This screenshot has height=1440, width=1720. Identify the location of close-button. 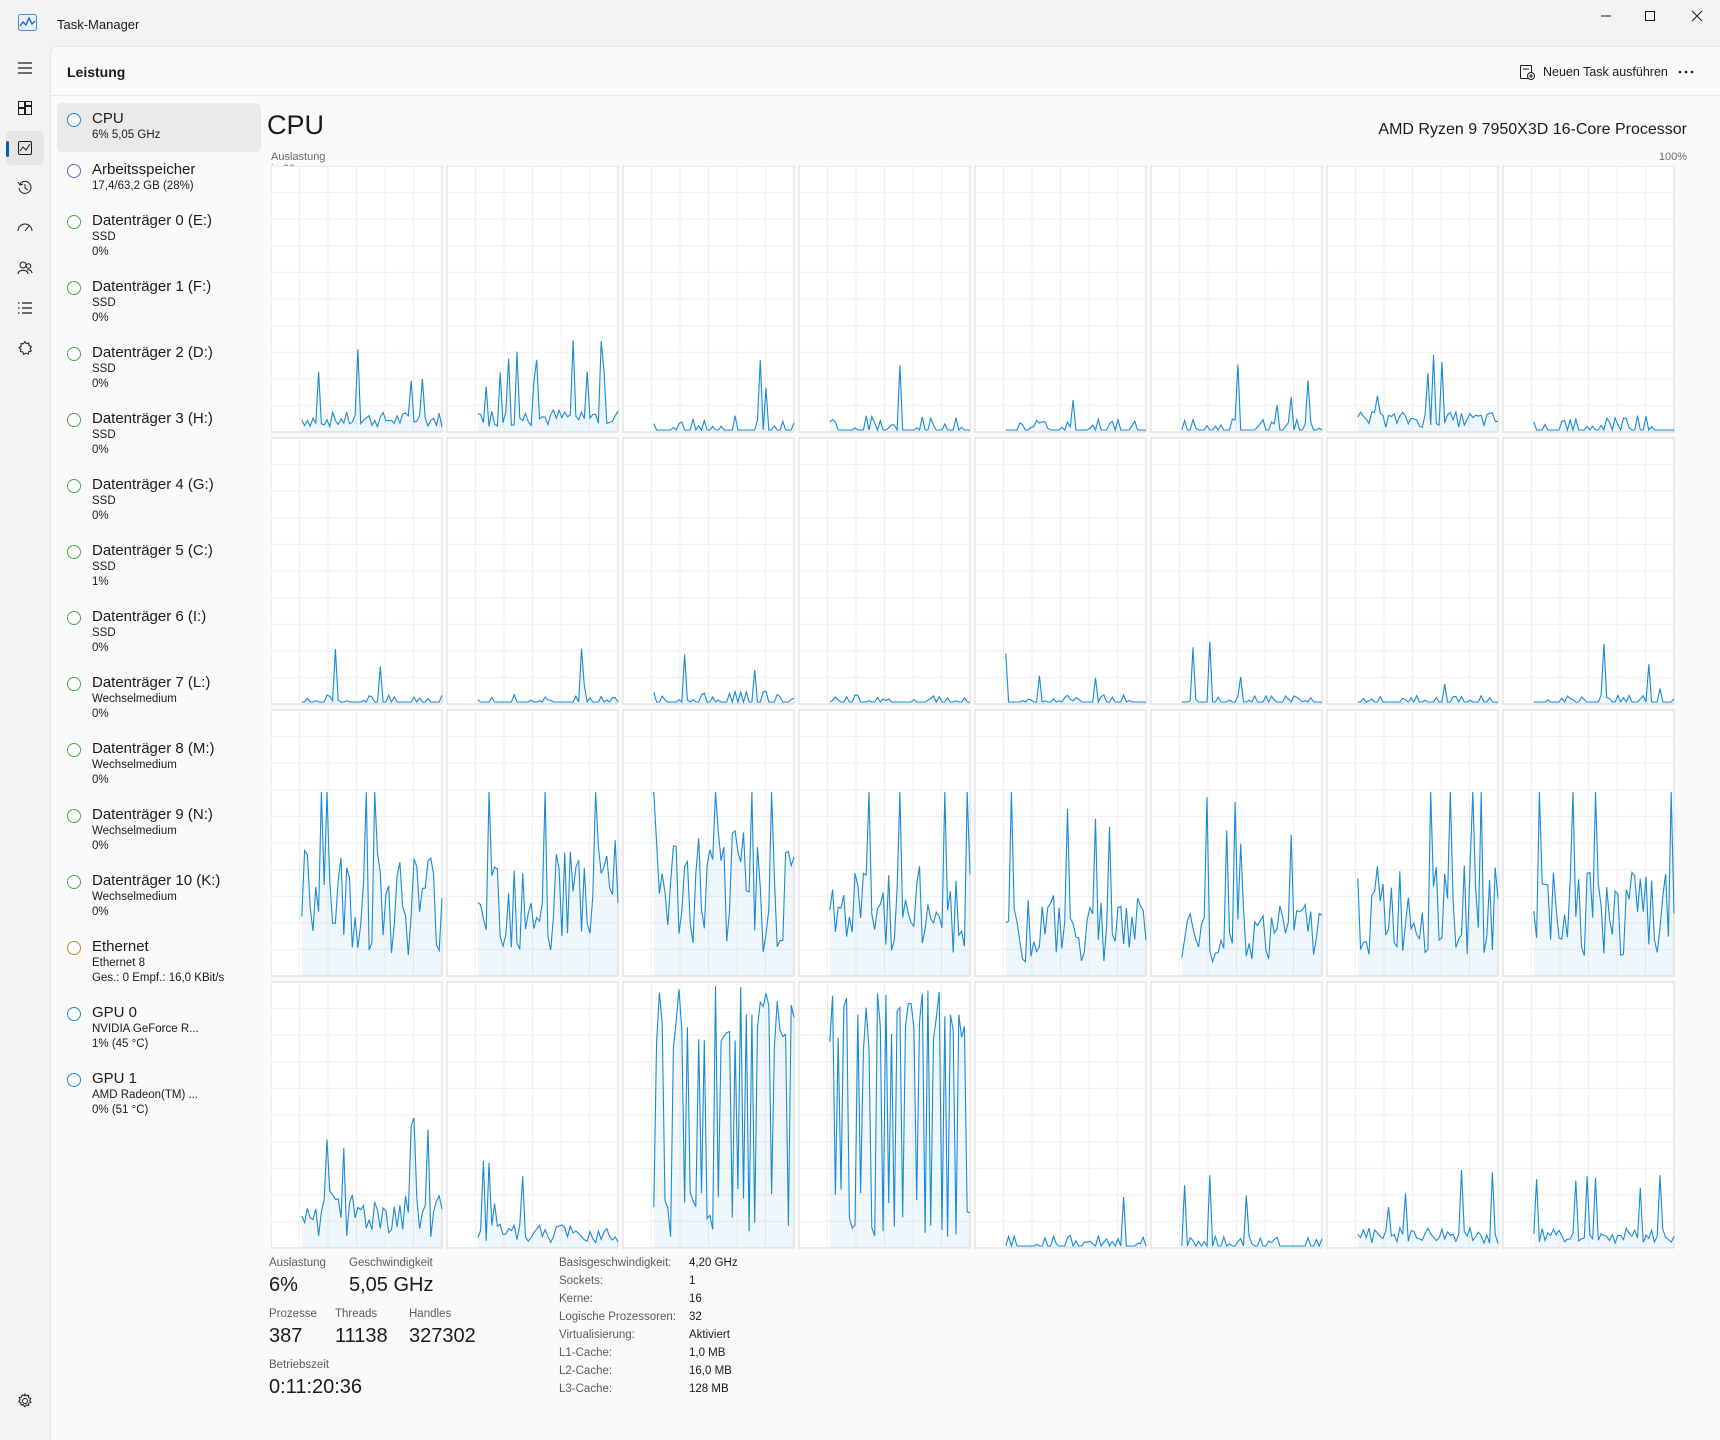
(1697, 16).